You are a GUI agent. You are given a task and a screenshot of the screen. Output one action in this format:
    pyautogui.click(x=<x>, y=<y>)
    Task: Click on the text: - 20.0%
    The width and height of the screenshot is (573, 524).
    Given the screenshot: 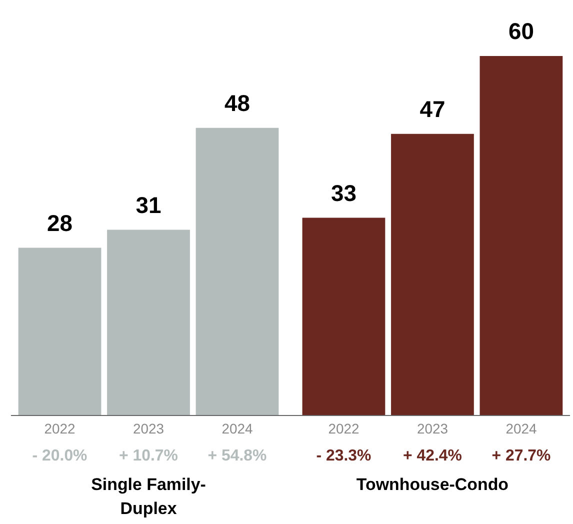 What is the action you would take?
    pyautogui.click(x=60, y=455)
    